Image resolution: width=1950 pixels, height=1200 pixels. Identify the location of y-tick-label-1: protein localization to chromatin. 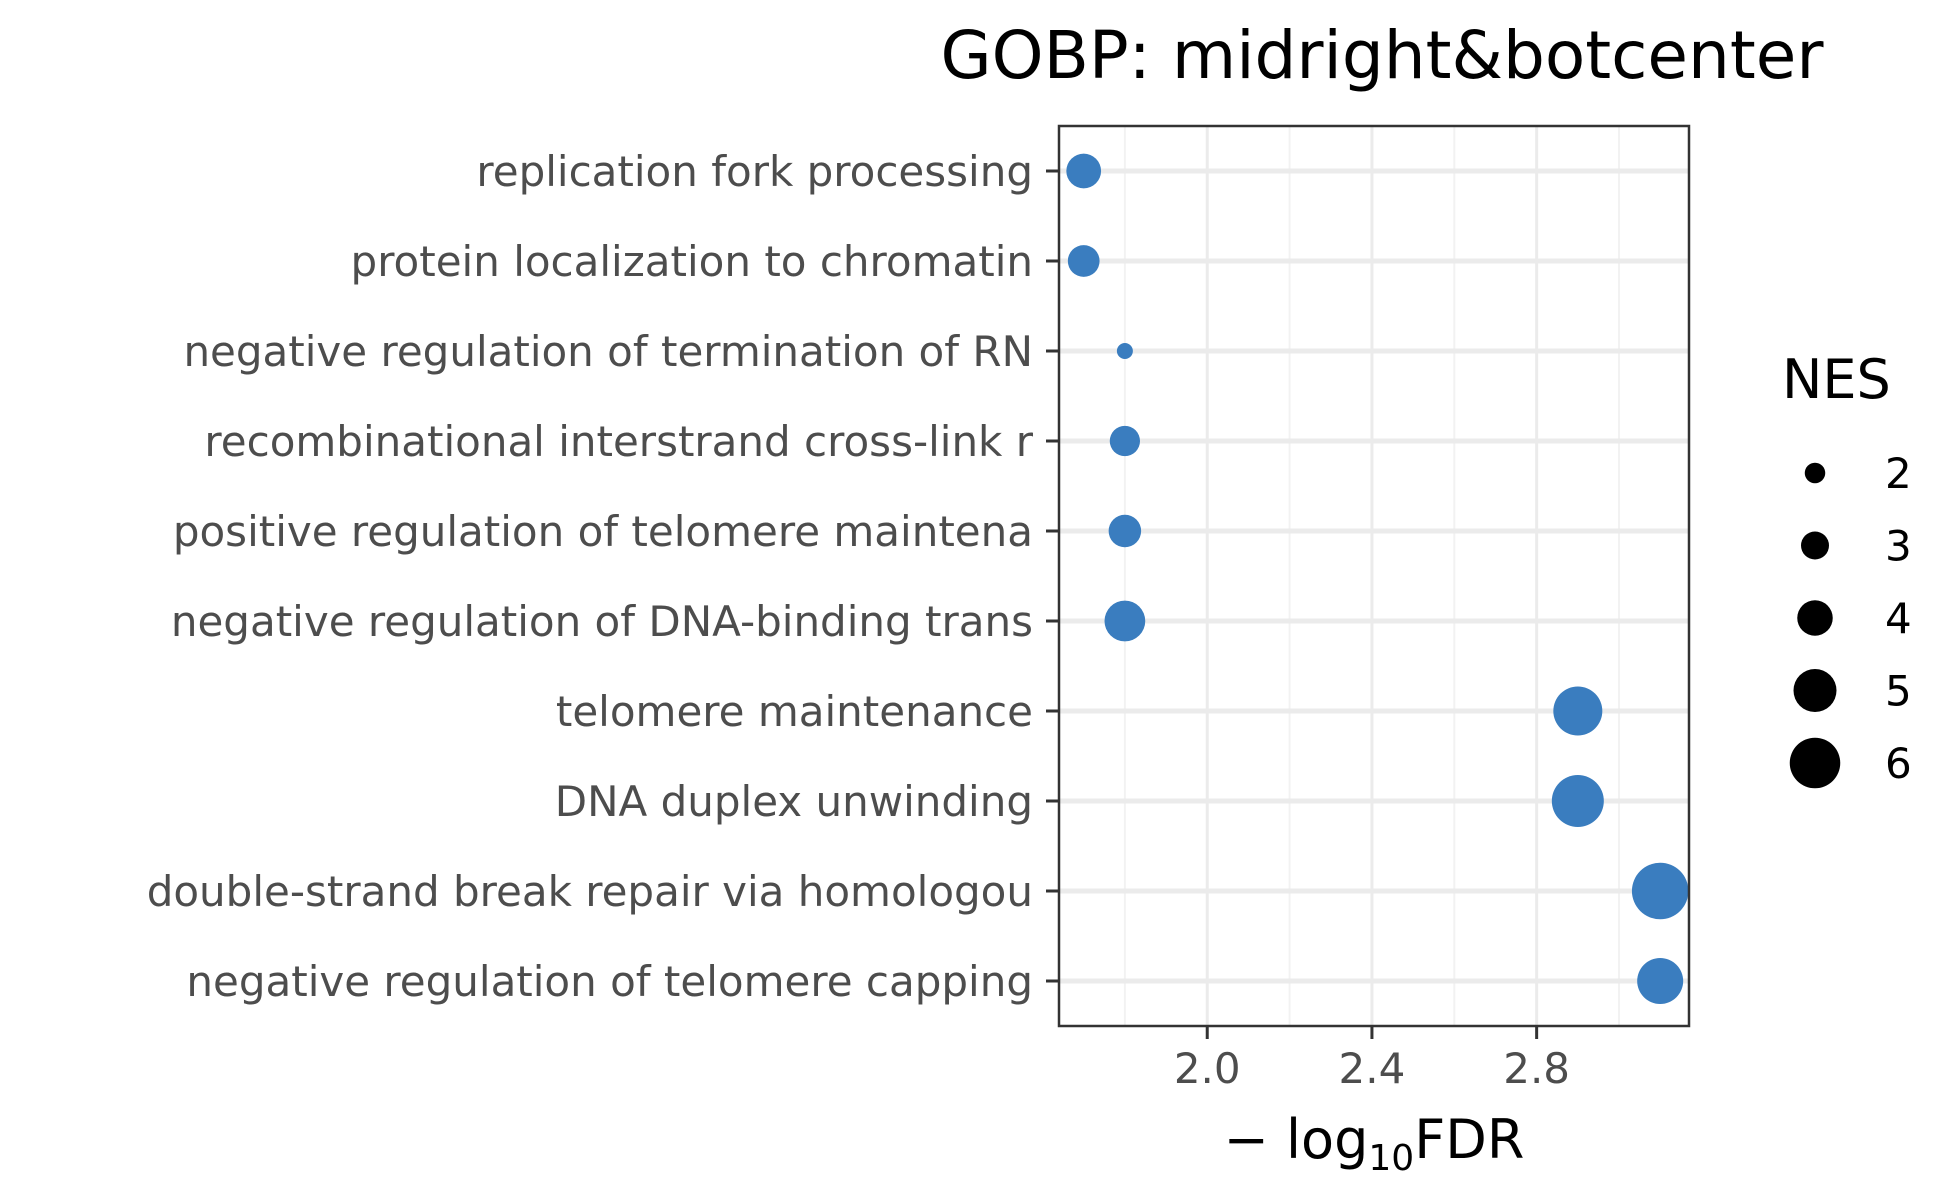
(692, 261).